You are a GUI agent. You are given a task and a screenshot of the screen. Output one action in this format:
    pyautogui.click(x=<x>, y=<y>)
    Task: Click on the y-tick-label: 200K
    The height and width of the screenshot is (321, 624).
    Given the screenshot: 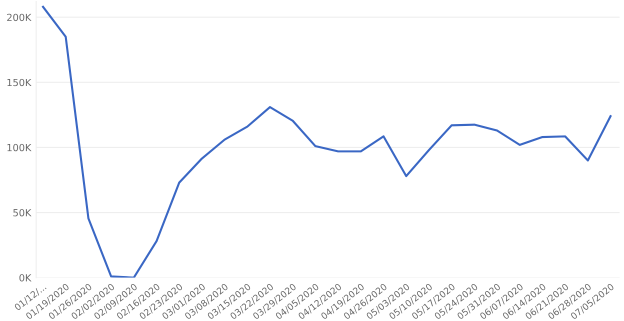 What is the action you would take?
    pyautogui.click(x=19, y=18)
    